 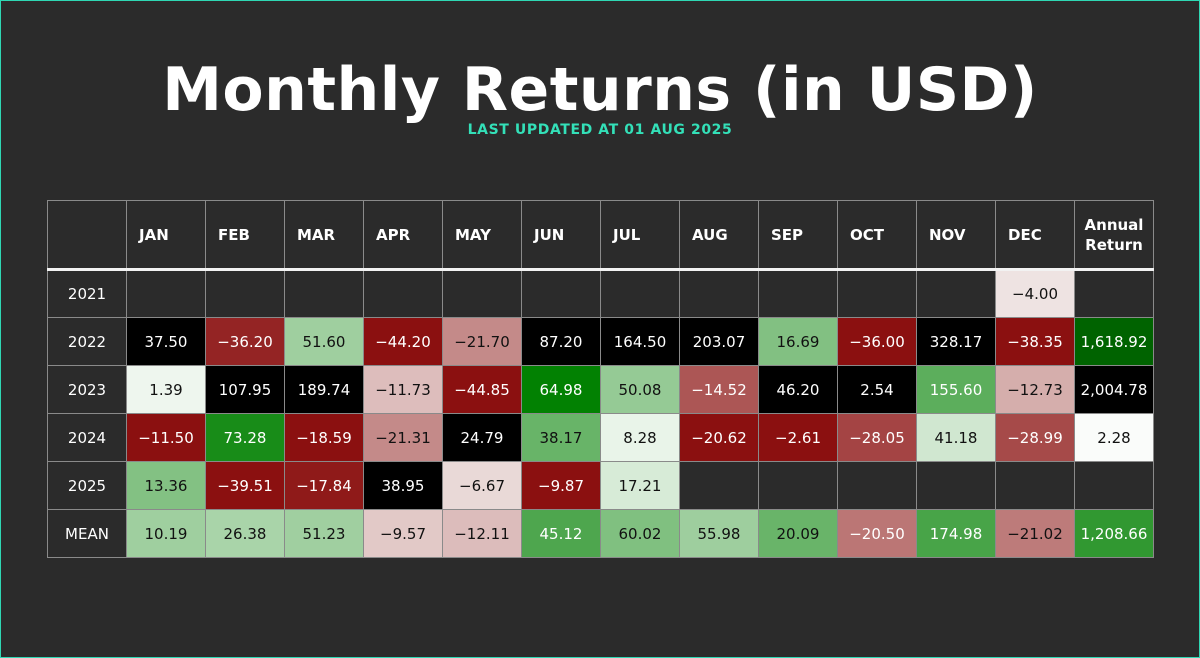 I want to click on cell-2025-may: −6.67, so click(x=482, y=485).